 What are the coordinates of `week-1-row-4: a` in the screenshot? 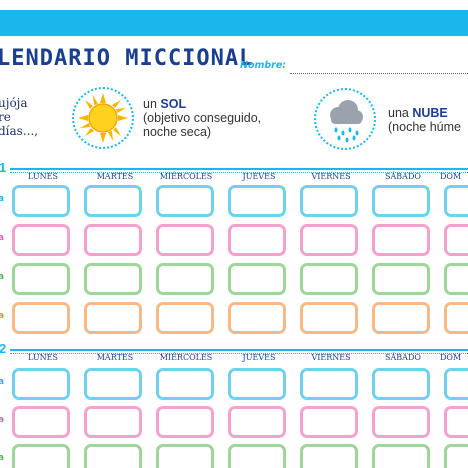 It's located at (234, 318).